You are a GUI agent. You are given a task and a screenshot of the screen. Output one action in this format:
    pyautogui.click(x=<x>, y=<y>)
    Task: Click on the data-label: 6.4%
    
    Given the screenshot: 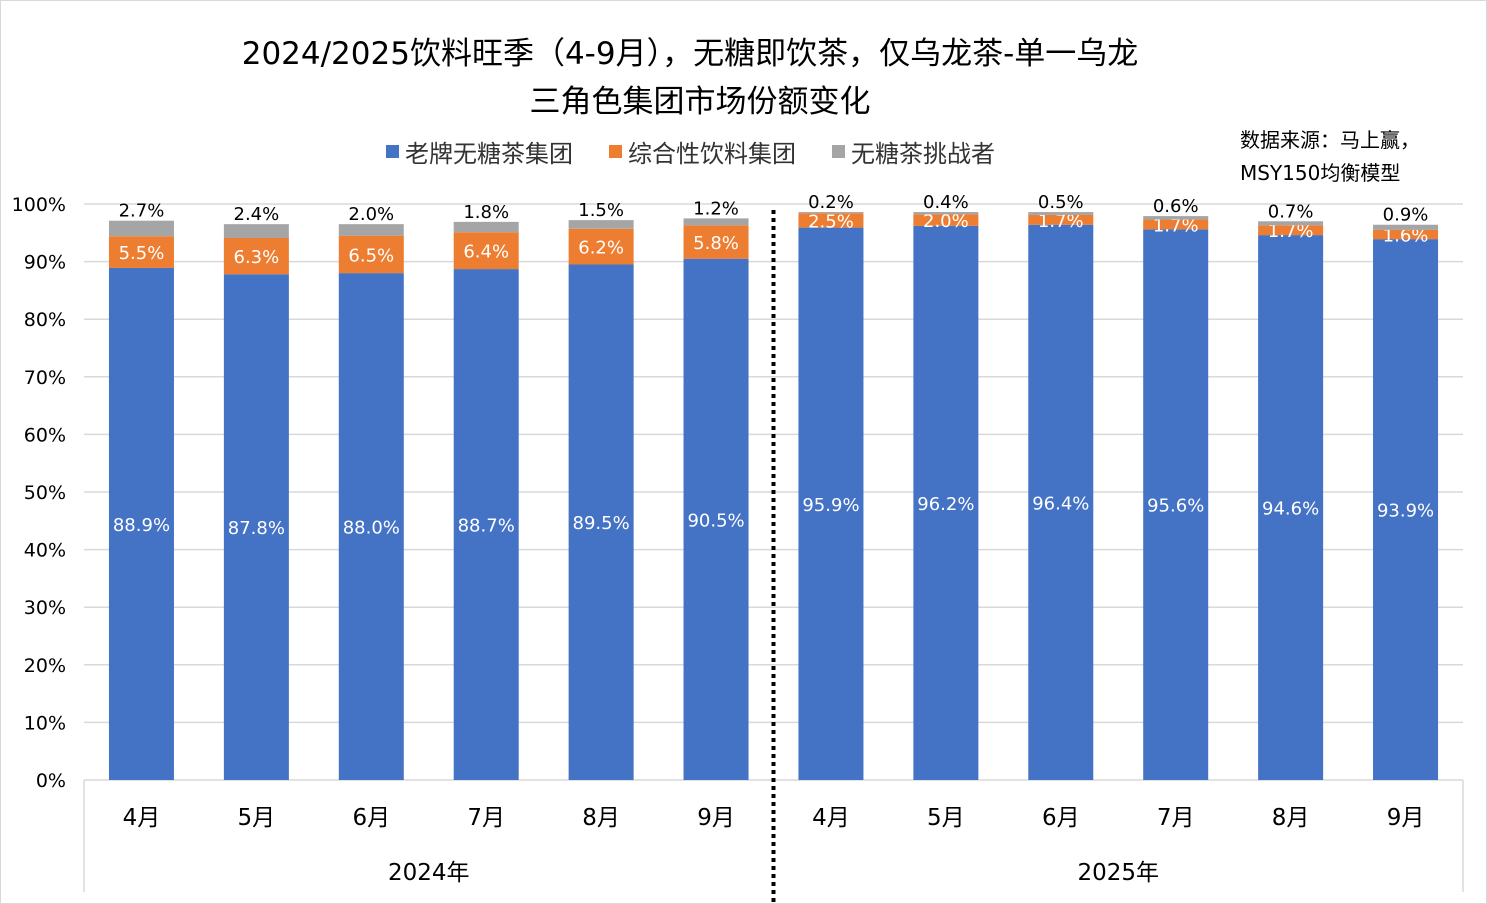 What is the action you would take?
    pyautogui.click(x=486, y=252)
    